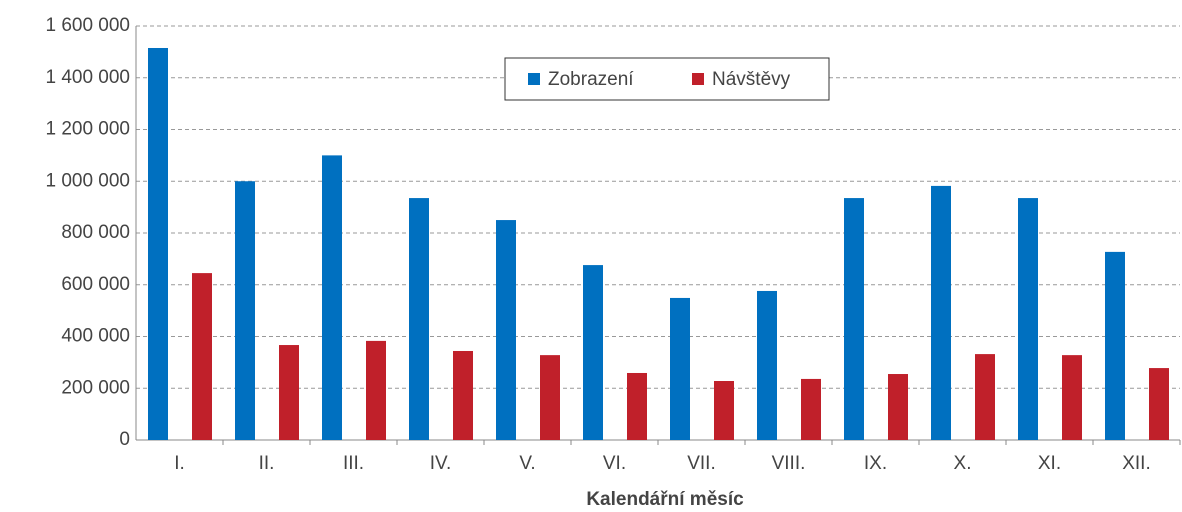 The image size is (1182, 512). What do you see at coordinates (789, 463) in the screenshot?
I see `x-tick-label: VIII.` at bounding box center [789, 463].